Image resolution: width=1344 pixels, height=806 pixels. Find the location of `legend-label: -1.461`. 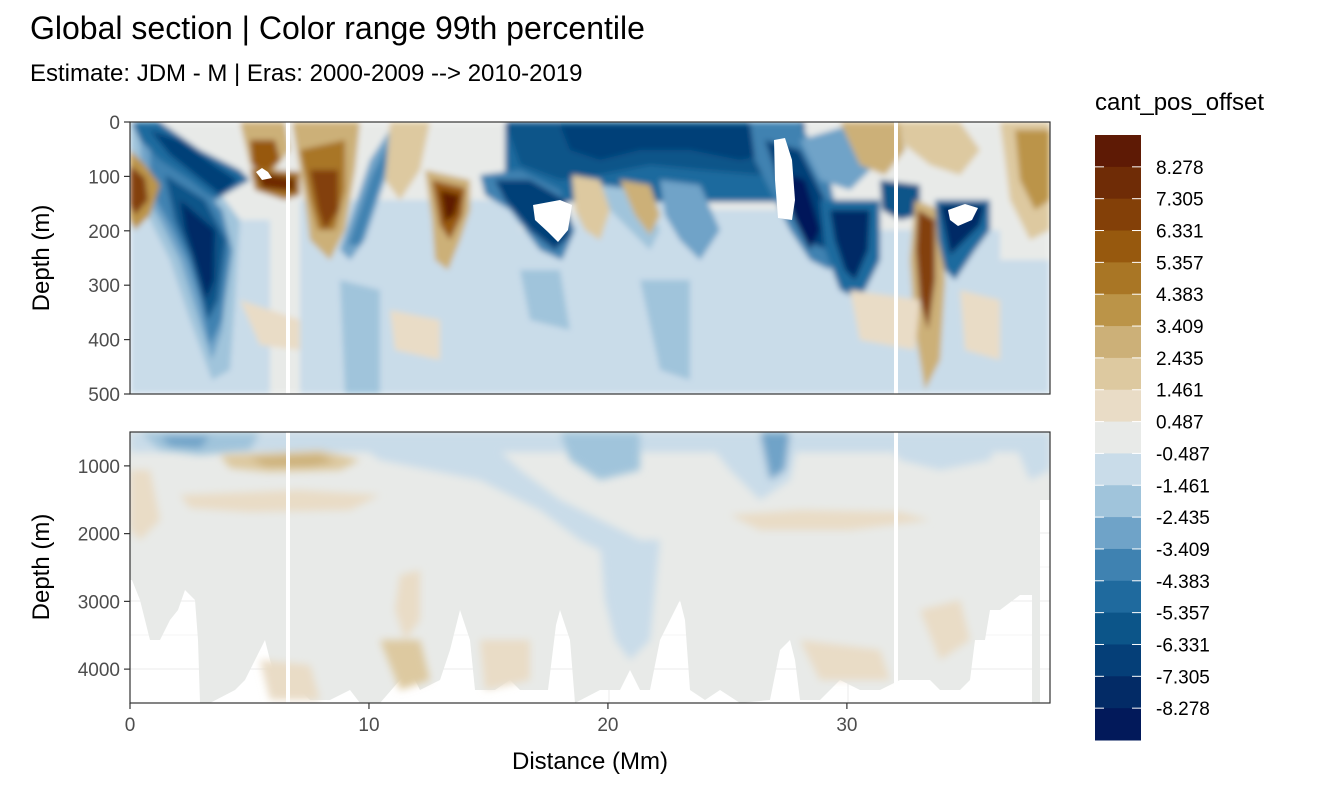

legend-label: -1.461 is located at coordinates (1183, 486).